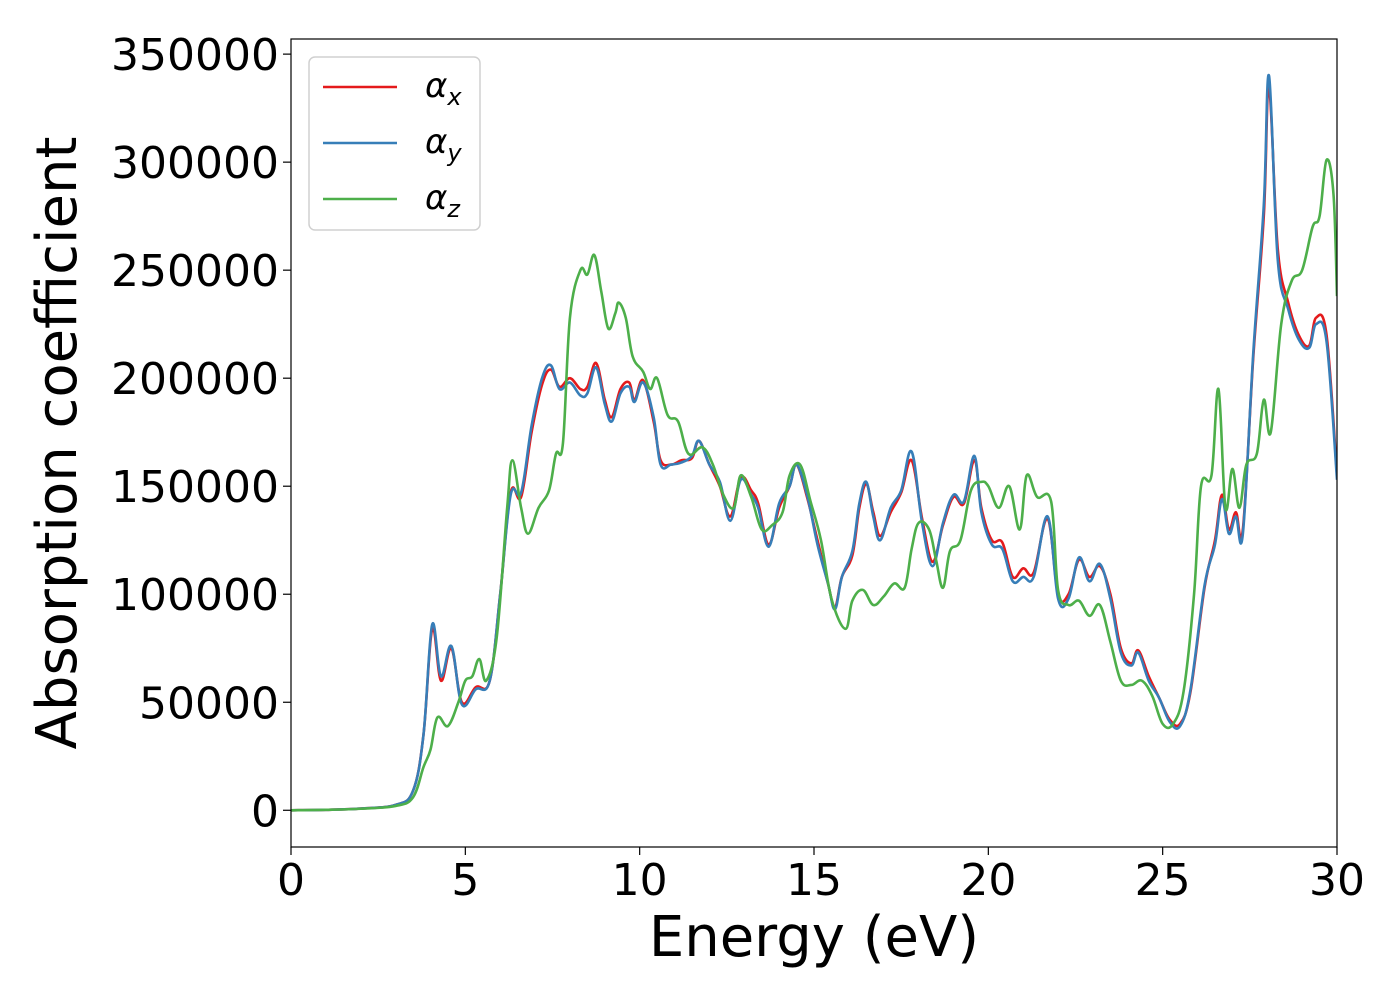 This screenshot has height=1000, width=1400. Describe the element at coordinates (443, 144) in the screenshot. I see `legend-label-alpha-y: αy` at that location.